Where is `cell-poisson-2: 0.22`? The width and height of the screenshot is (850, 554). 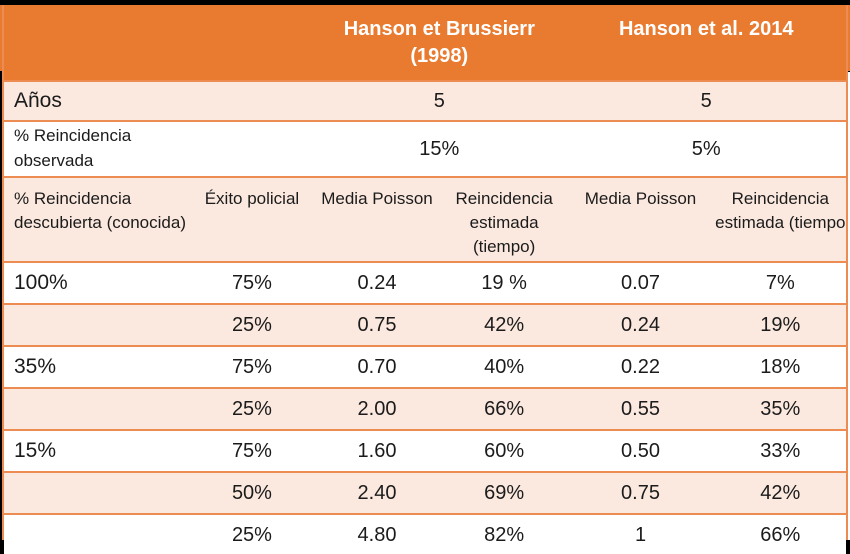
cell-poisson-2: 0.22 is located at coordinates (640, 367).